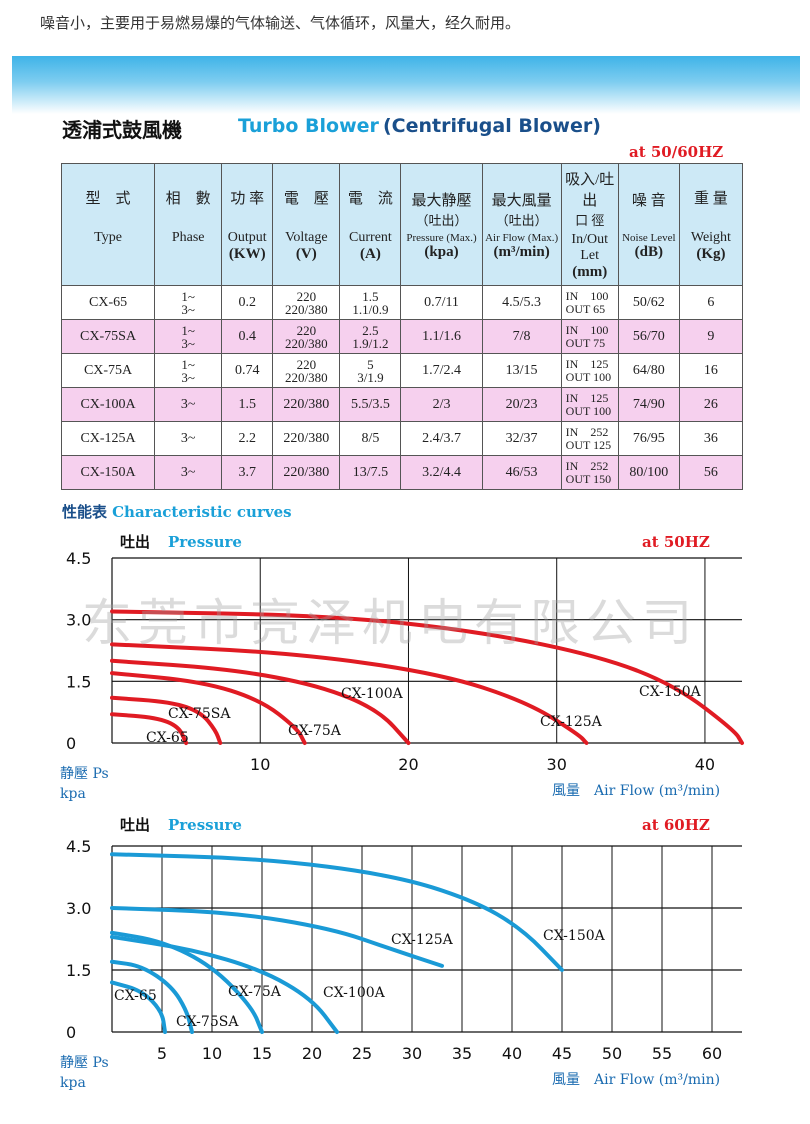  Describe the element at coordinates (710, 370) in the screenshot. I see `cell-text: 16` at that location.